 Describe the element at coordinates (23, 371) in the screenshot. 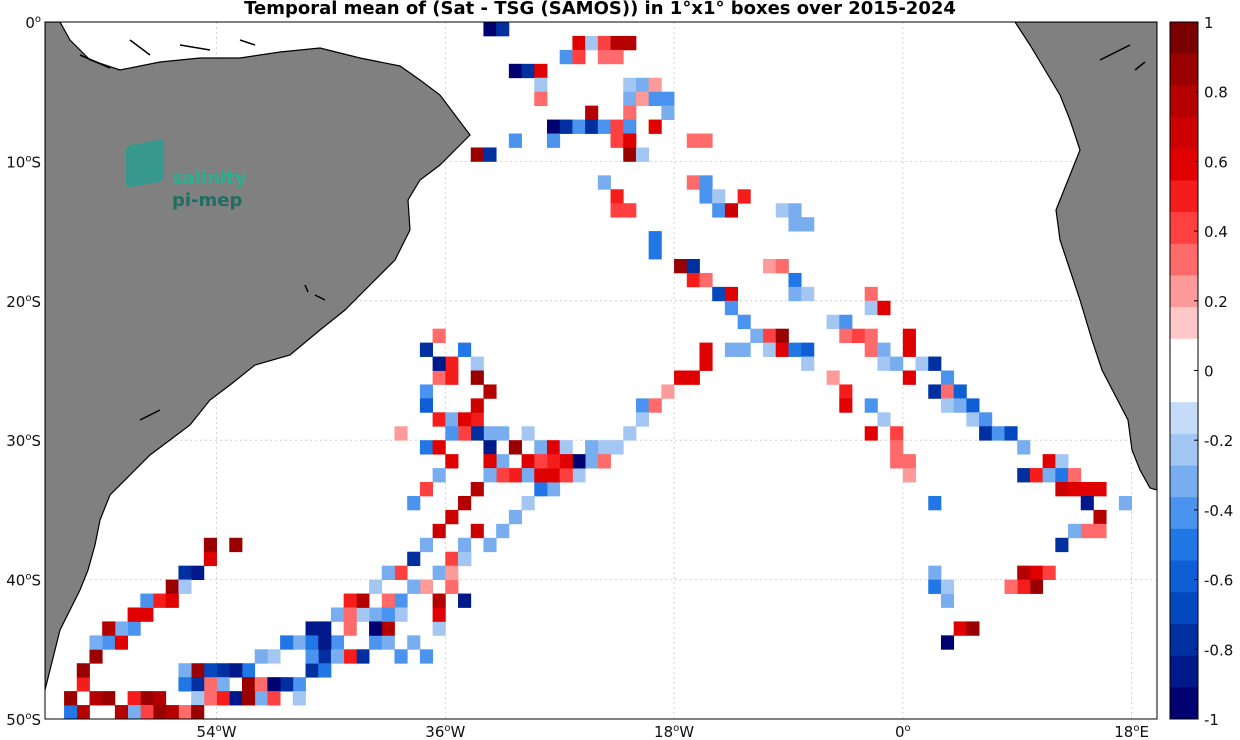

I see `latitude-tick-labels: 0o 10oS 20oS 30oS 40oS 50oS` at that location.